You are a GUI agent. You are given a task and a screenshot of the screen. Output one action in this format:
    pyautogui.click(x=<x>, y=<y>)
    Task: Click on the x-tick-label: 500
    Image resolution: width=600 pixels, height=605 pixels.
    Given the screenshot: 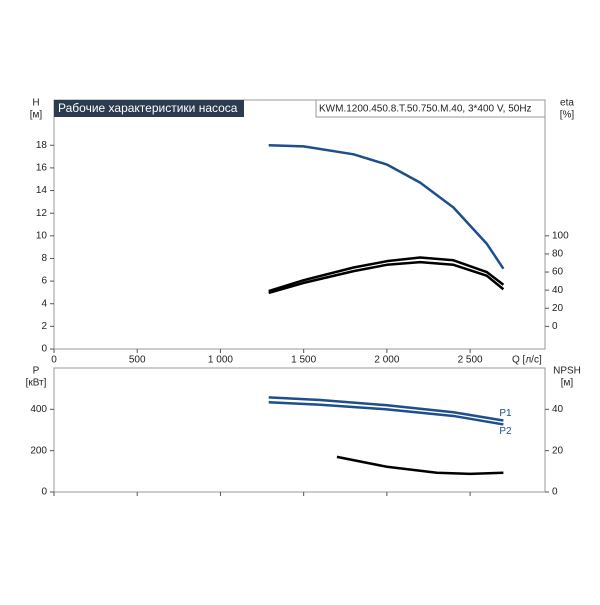 What is the action you would take?
    pyautogui.click(x=137, y=360)
    